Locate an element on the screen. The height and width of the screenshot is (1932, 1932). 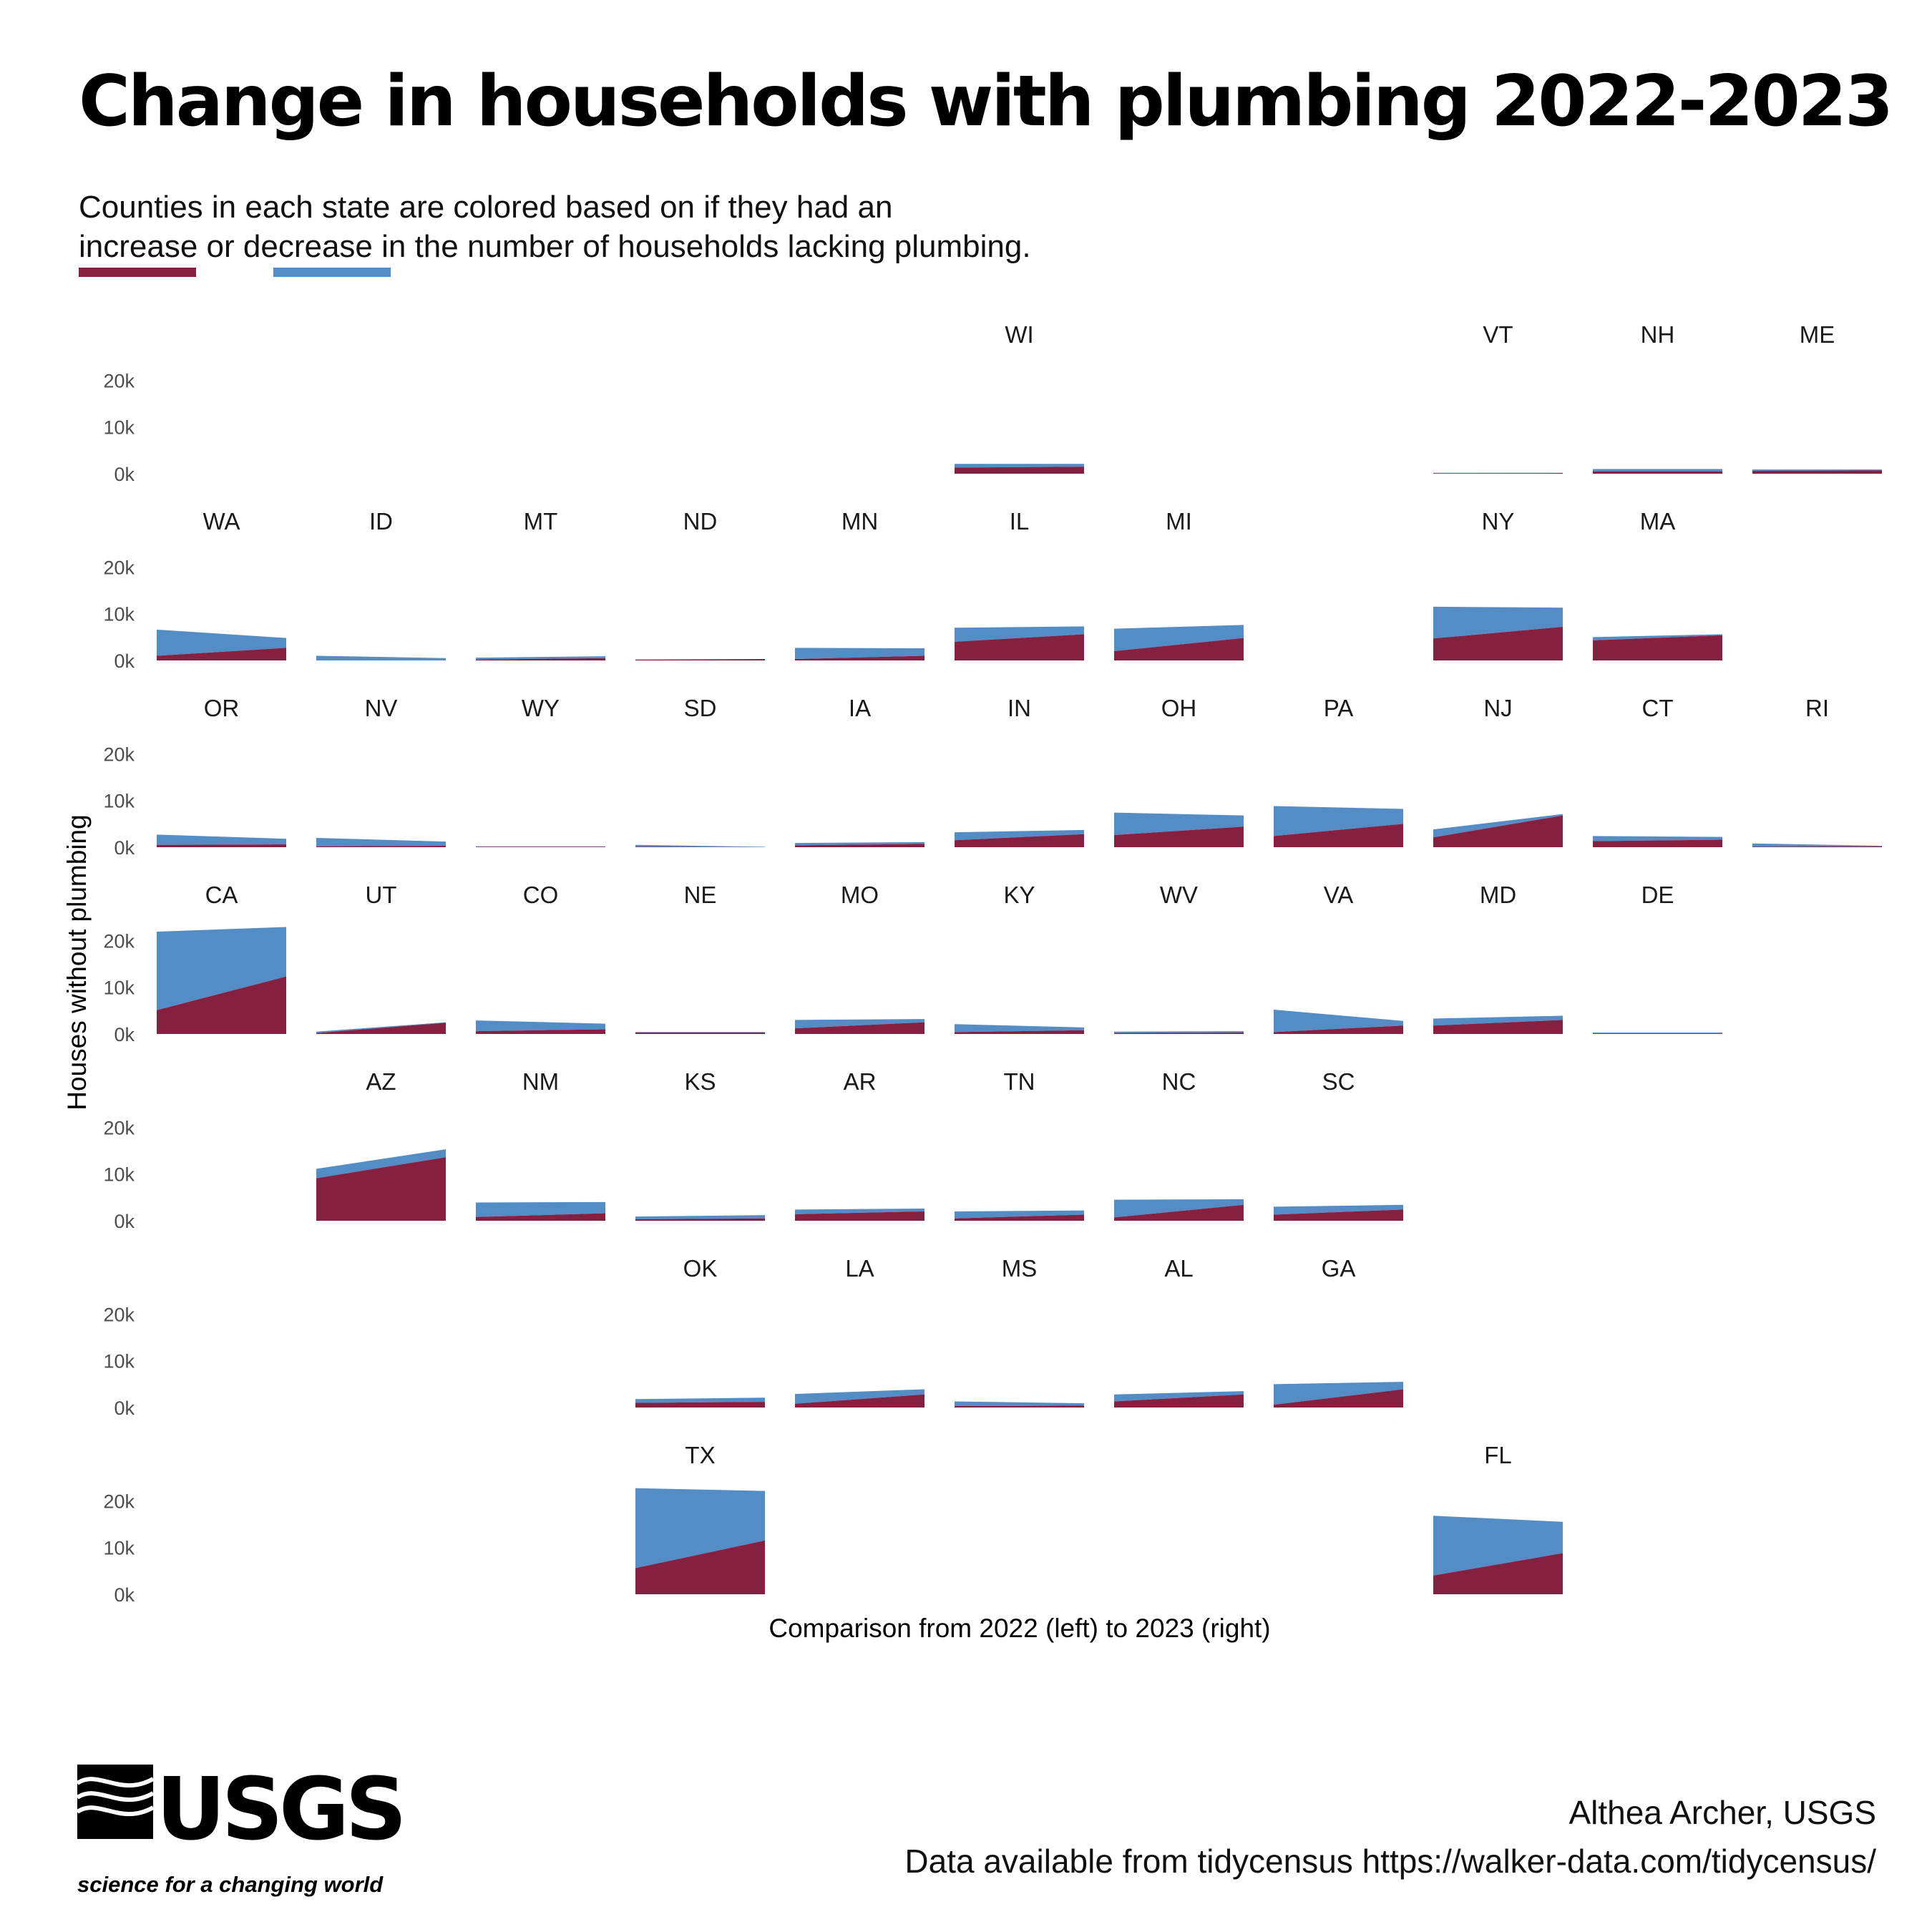
facet-label-ks: KS is located at coordinates (700, 1081).